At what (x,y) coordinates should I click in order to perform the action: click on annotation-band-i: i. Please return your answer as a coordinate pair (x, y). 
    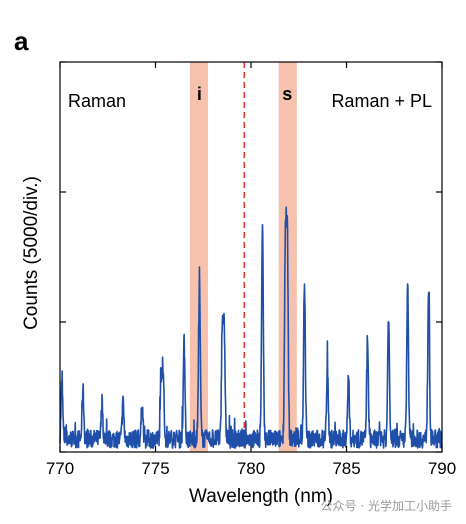
    Looking at the image, I should click on (199, 94).